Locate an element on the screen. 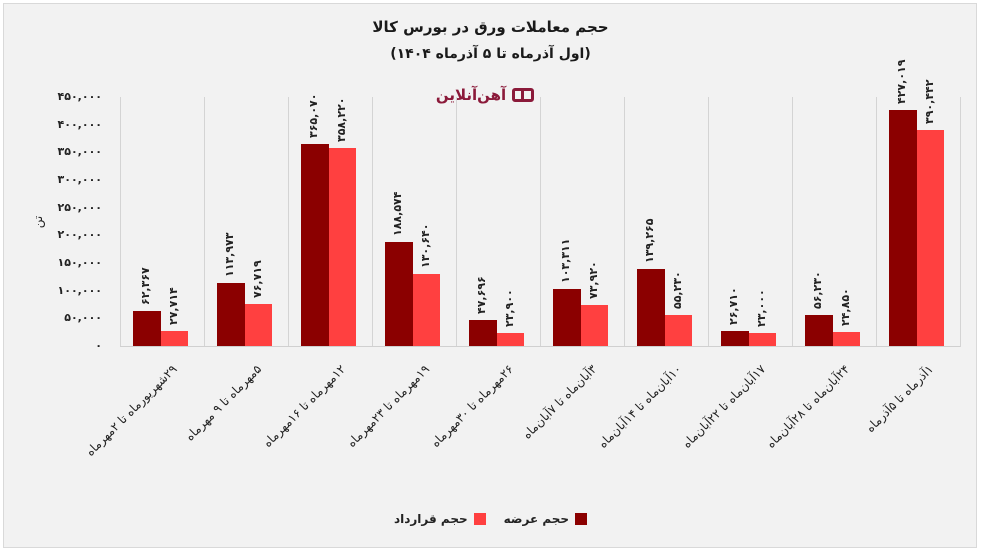 The height and width of the screenshot is (552, 981). value-label-offer: ۱۳۹,۲۶۵ is located at coordinates (649, 240).